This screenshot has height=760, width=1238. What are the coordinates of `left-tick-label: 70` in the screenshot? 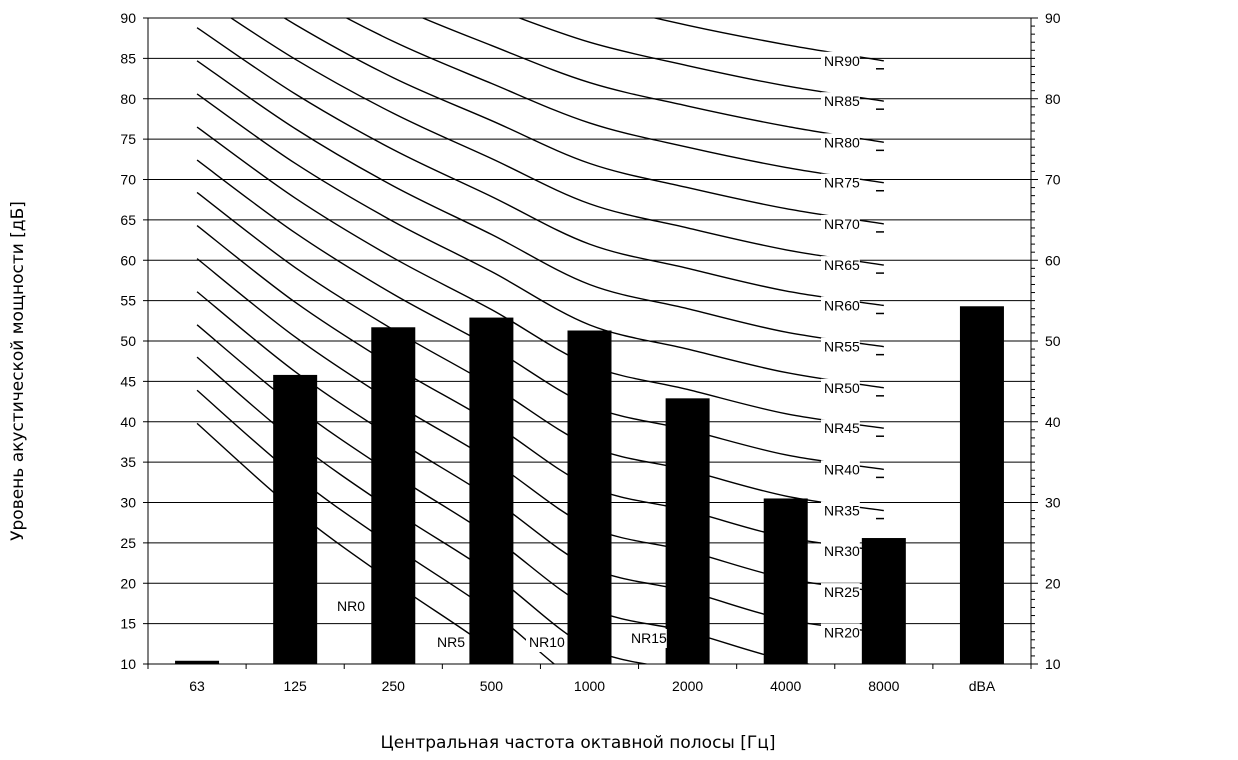 It's located at (128, 180).